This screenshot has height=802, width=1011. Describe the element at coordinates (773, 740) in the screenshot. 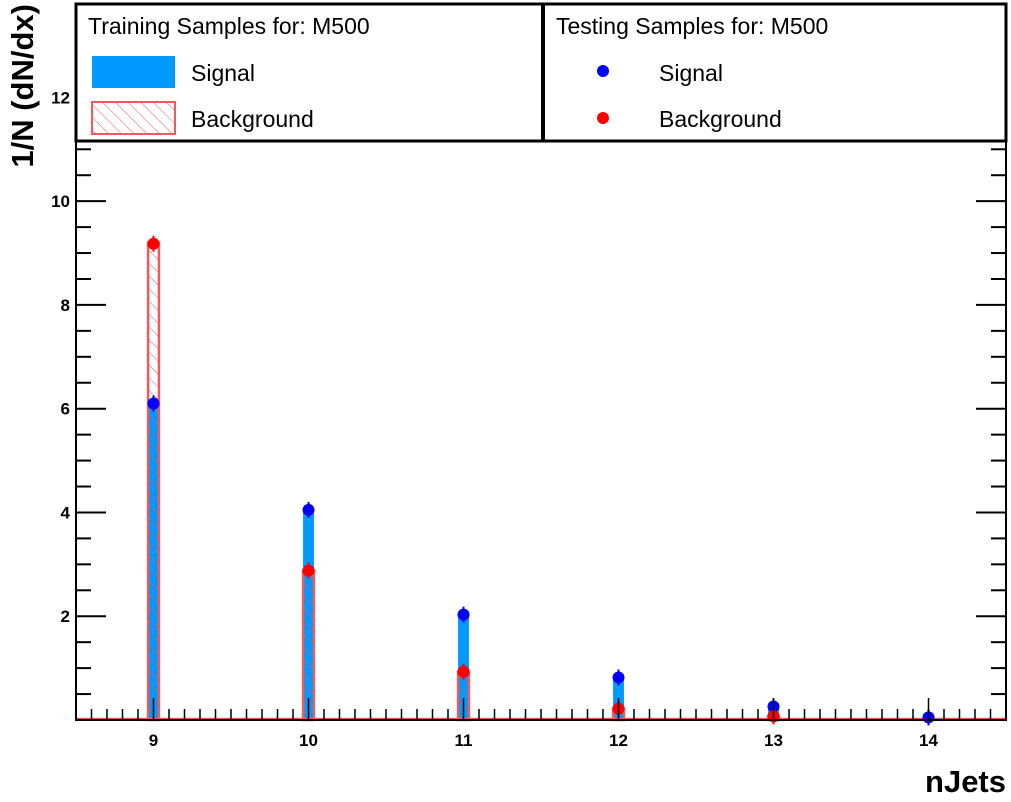

I see `x-tick-label: 13` at that location.